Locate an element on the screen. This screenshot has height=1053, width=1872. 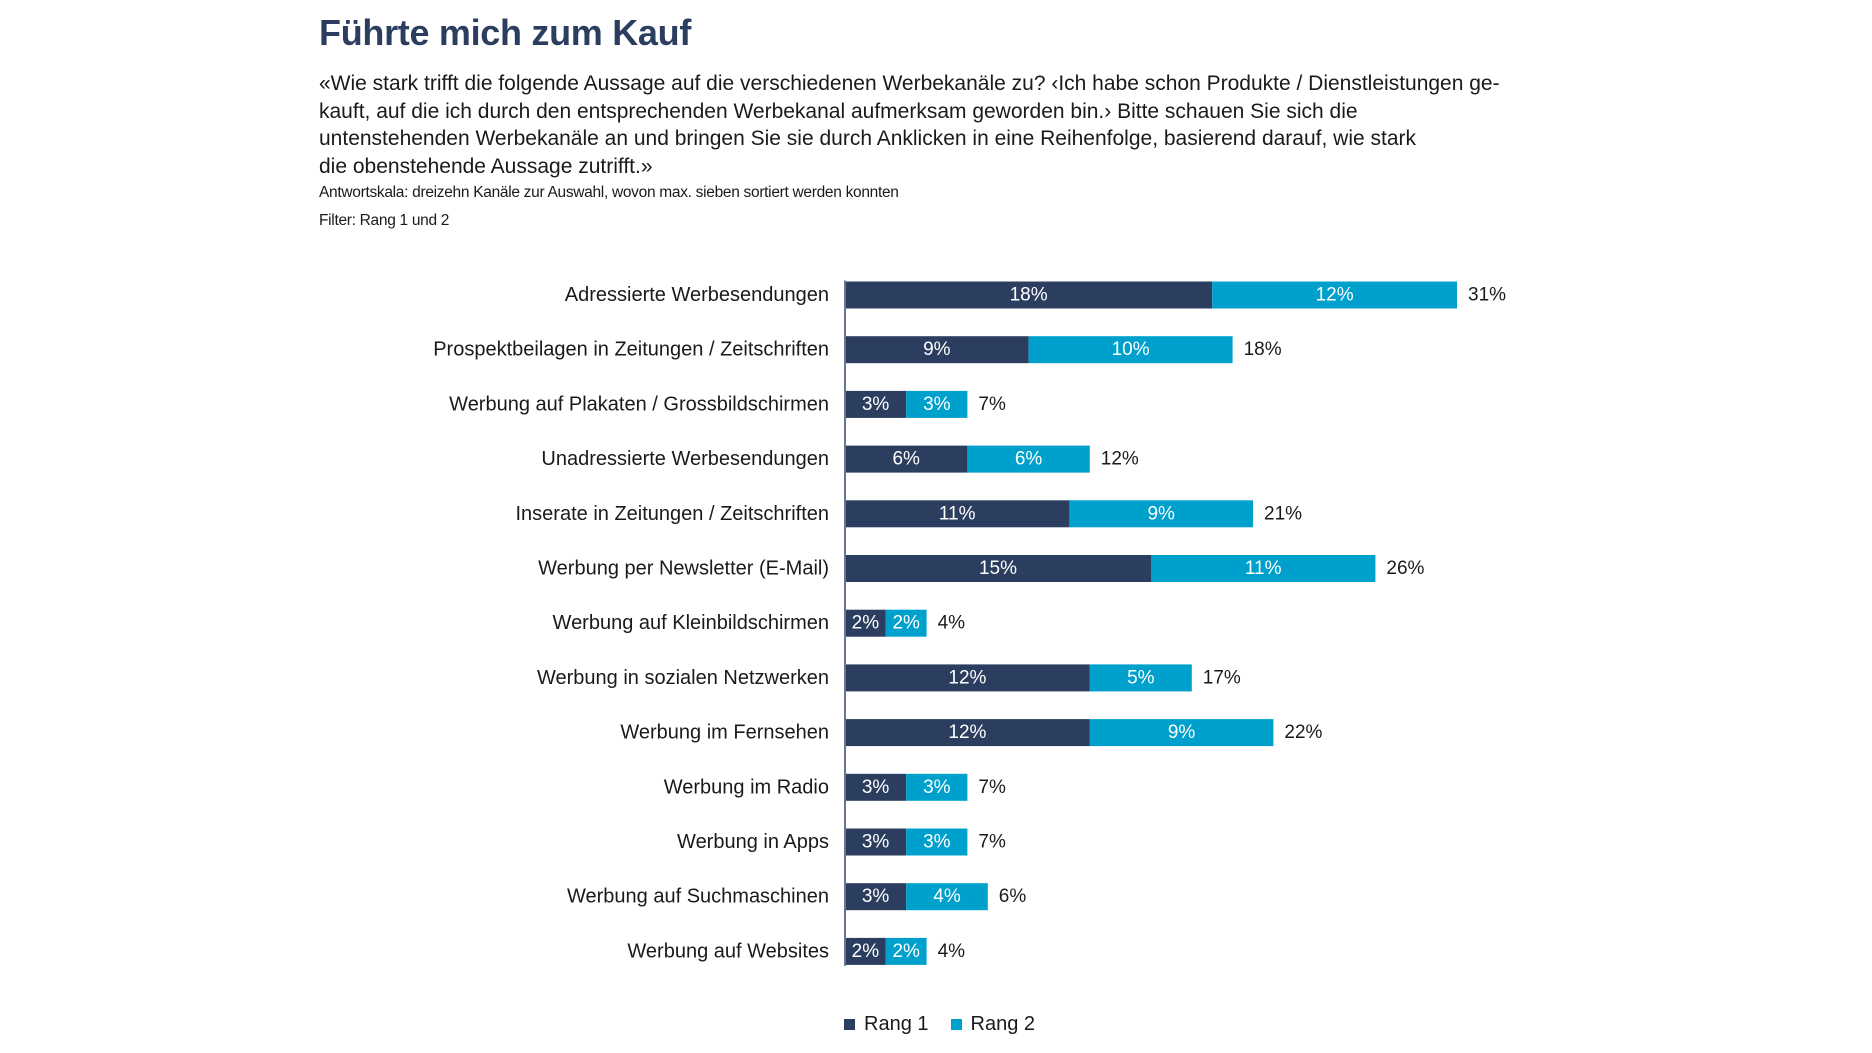
category-label: Werbung per Newsletter (E-Mail) is located at coordinates (683, 569).